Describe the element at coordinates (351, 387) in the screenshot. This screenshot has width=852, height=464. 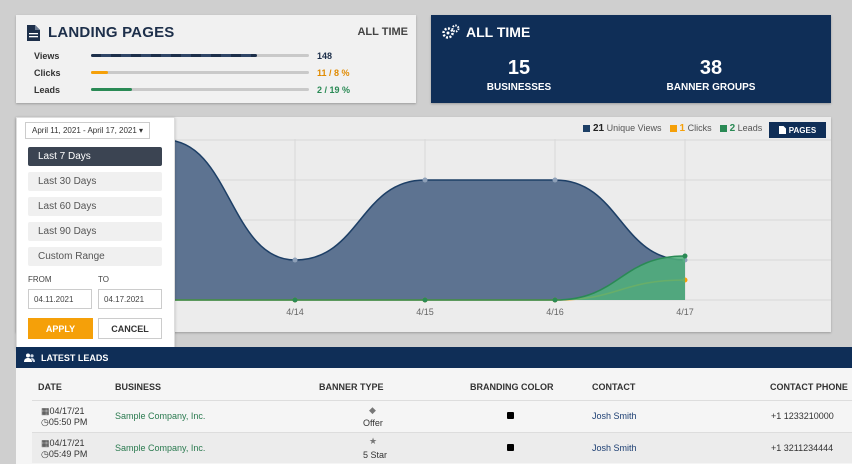
I see `col-banner-type: BANNER TYPE` at that location.